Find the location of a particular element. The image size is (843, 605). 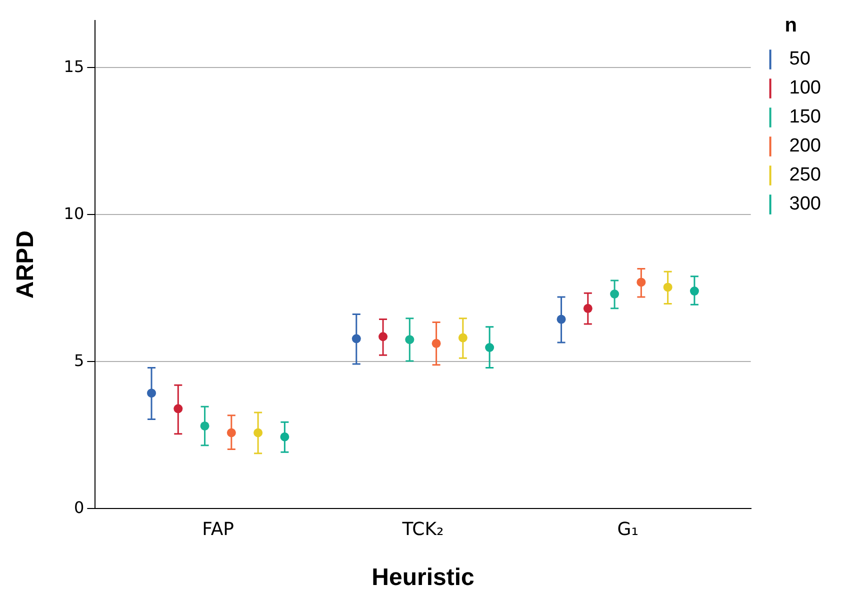

x-tick-label: TCK₂ is located at coordinates (422, 529).